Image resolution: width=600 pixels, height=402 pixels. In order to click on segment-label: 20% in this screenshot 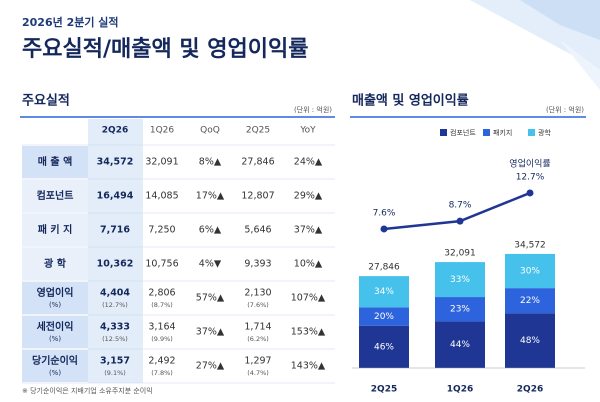, I will do `click(384, 317)`.